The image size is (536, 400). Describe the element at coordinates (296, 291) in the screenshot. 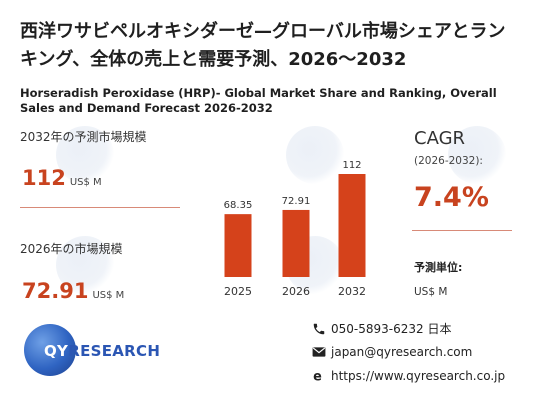

I see `x-tick-label-2026: 2026` at that location.